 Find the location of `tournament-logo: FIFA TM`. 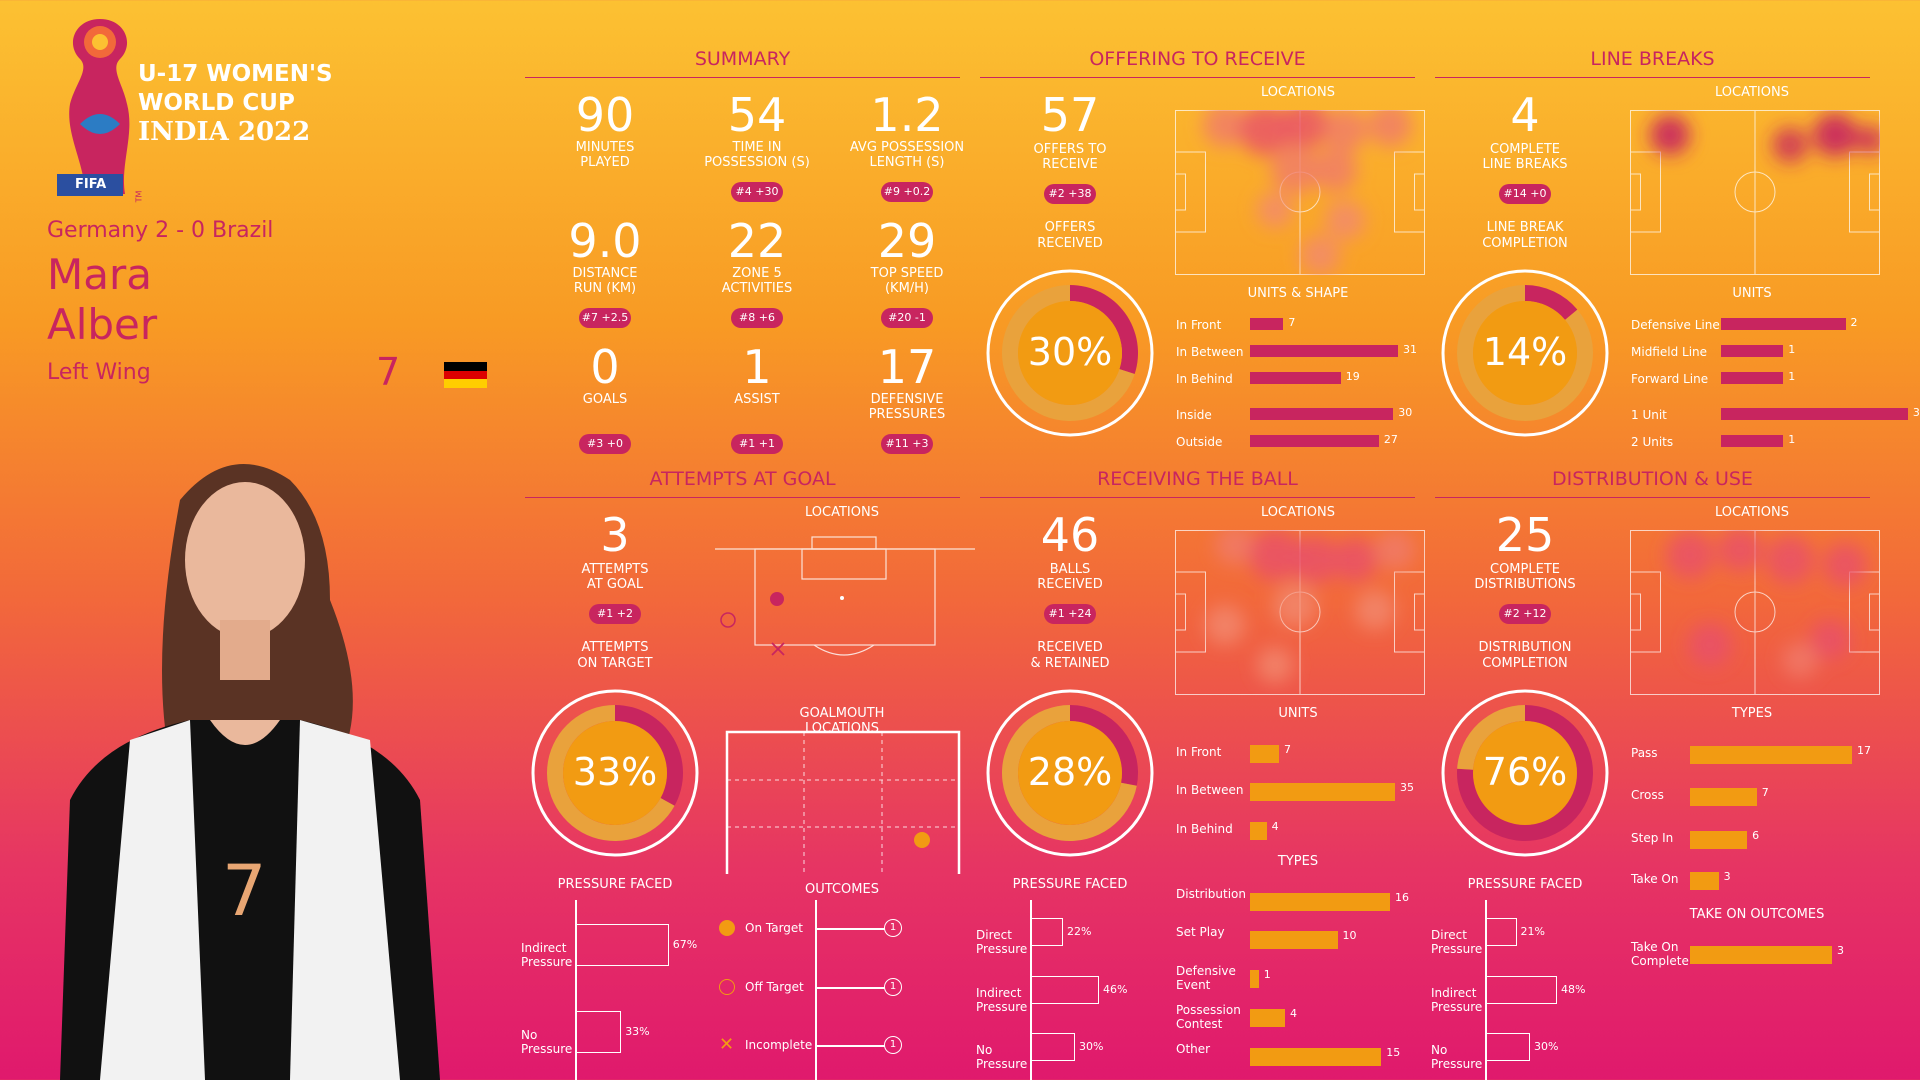

tournament-logo: FIFA TM is located at coordinates (100, 109).